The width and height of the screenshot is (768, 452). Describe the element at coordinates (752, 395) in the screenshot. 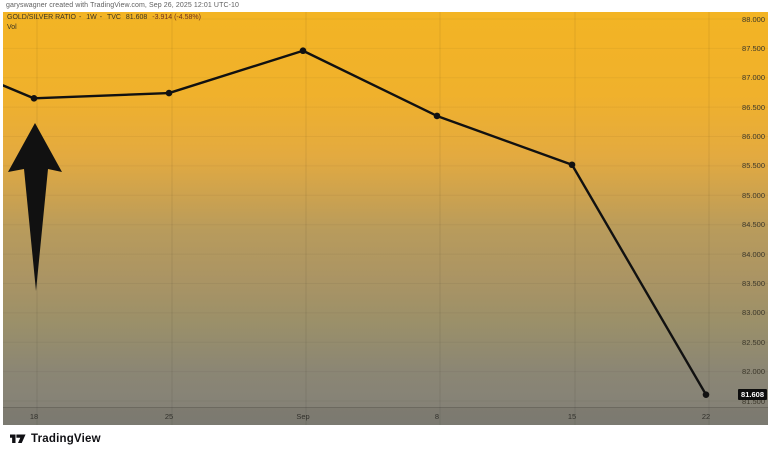

I see `last-price-label: 81.608` at that location.